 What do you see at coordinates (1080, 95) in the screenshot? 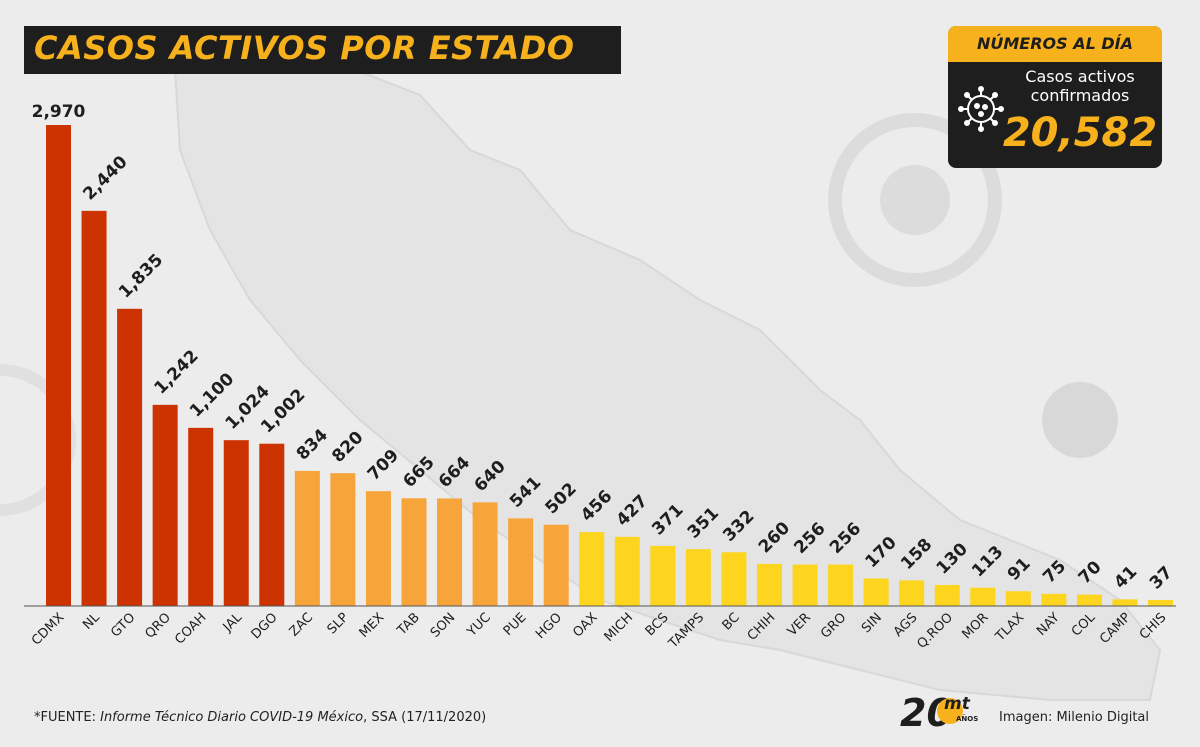
I see `summary-label-line2: confirmados` at bounding box center [1080, 95].